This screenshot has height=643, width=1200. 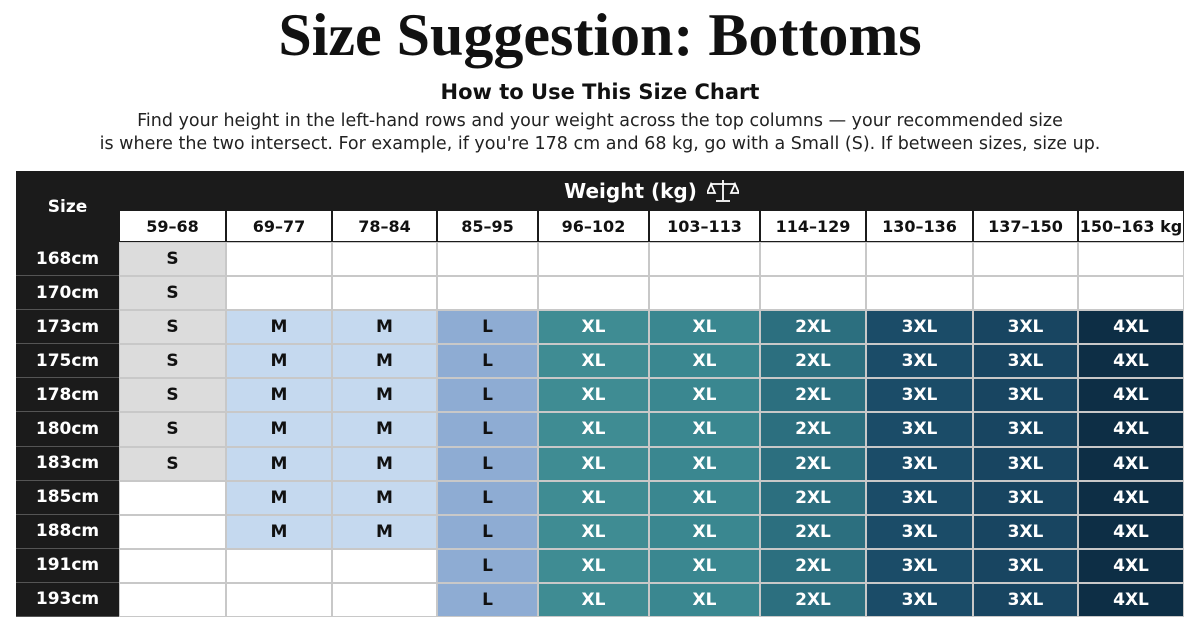 What do you see at coordinates (67, 206) in the screenshot?
I see `corner-header: Size` at bounding box center [67, 206].